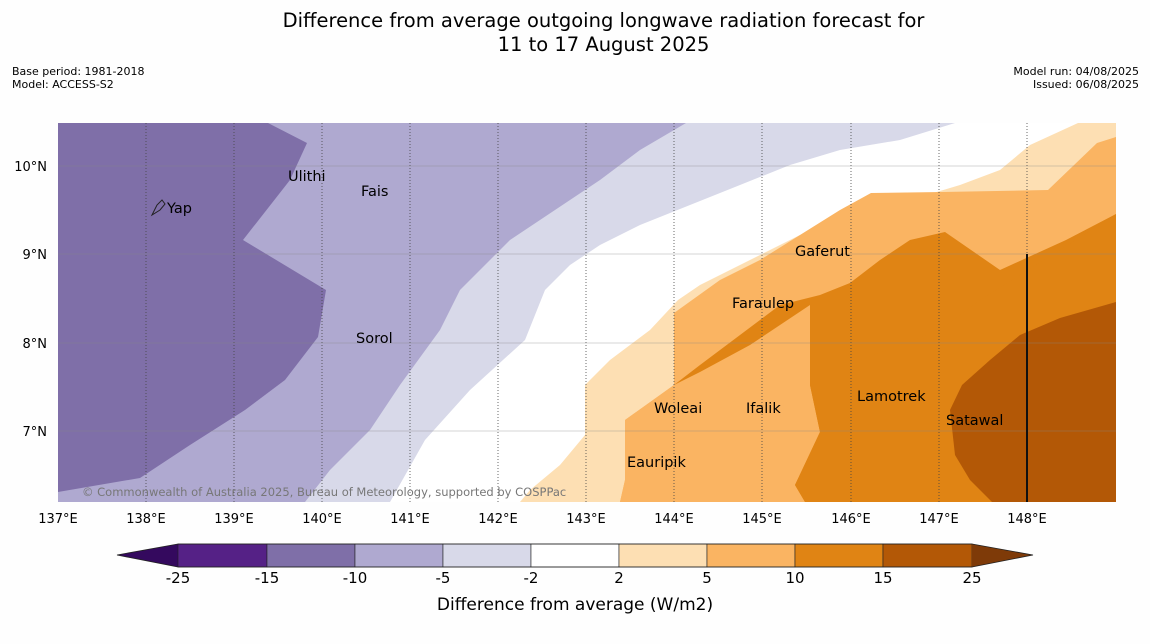 Image resolution: width=1150 pixels, height=644 pixels. What do you see at coordinates (234, 519) in the screenshot?
I see `lon-label-139e: 139°E` at bounding box center [234, 519].